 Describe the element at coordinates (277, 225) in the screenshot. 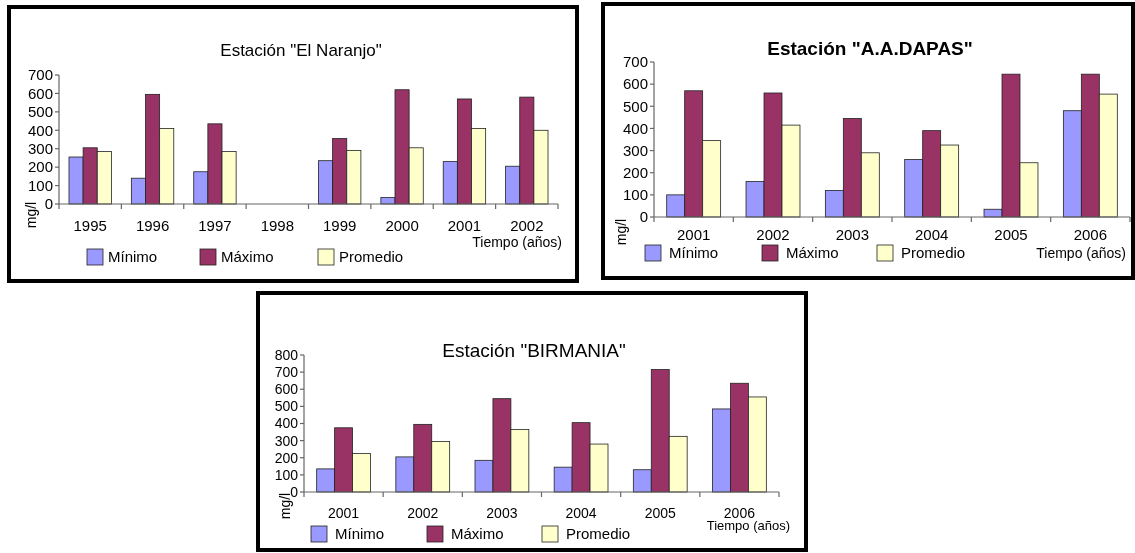

I see `x-tick-label: 1998` at that location.